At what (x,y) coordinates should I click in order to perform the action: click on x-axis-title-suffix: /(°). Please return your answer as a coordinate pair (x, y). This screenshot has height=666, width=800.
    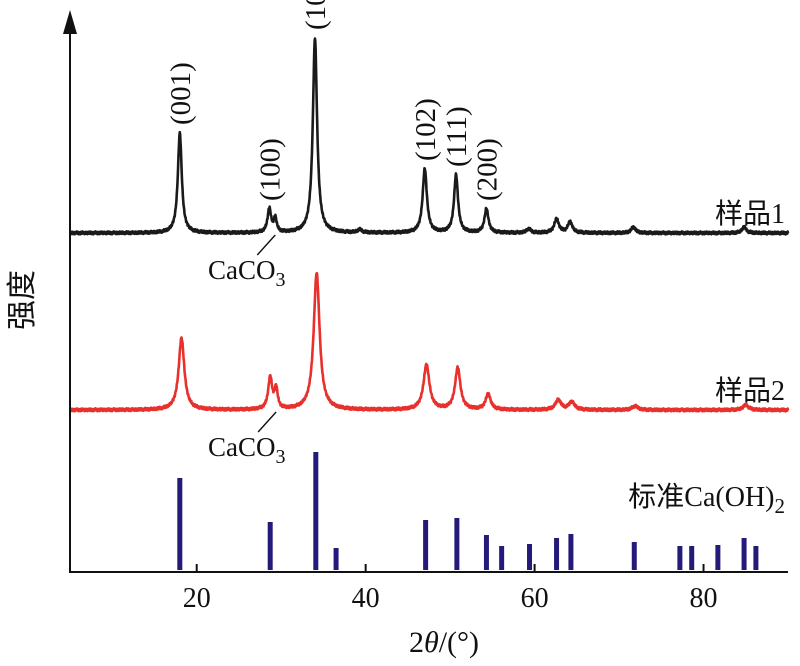
    Looking at the image, I should click on (459, 642).